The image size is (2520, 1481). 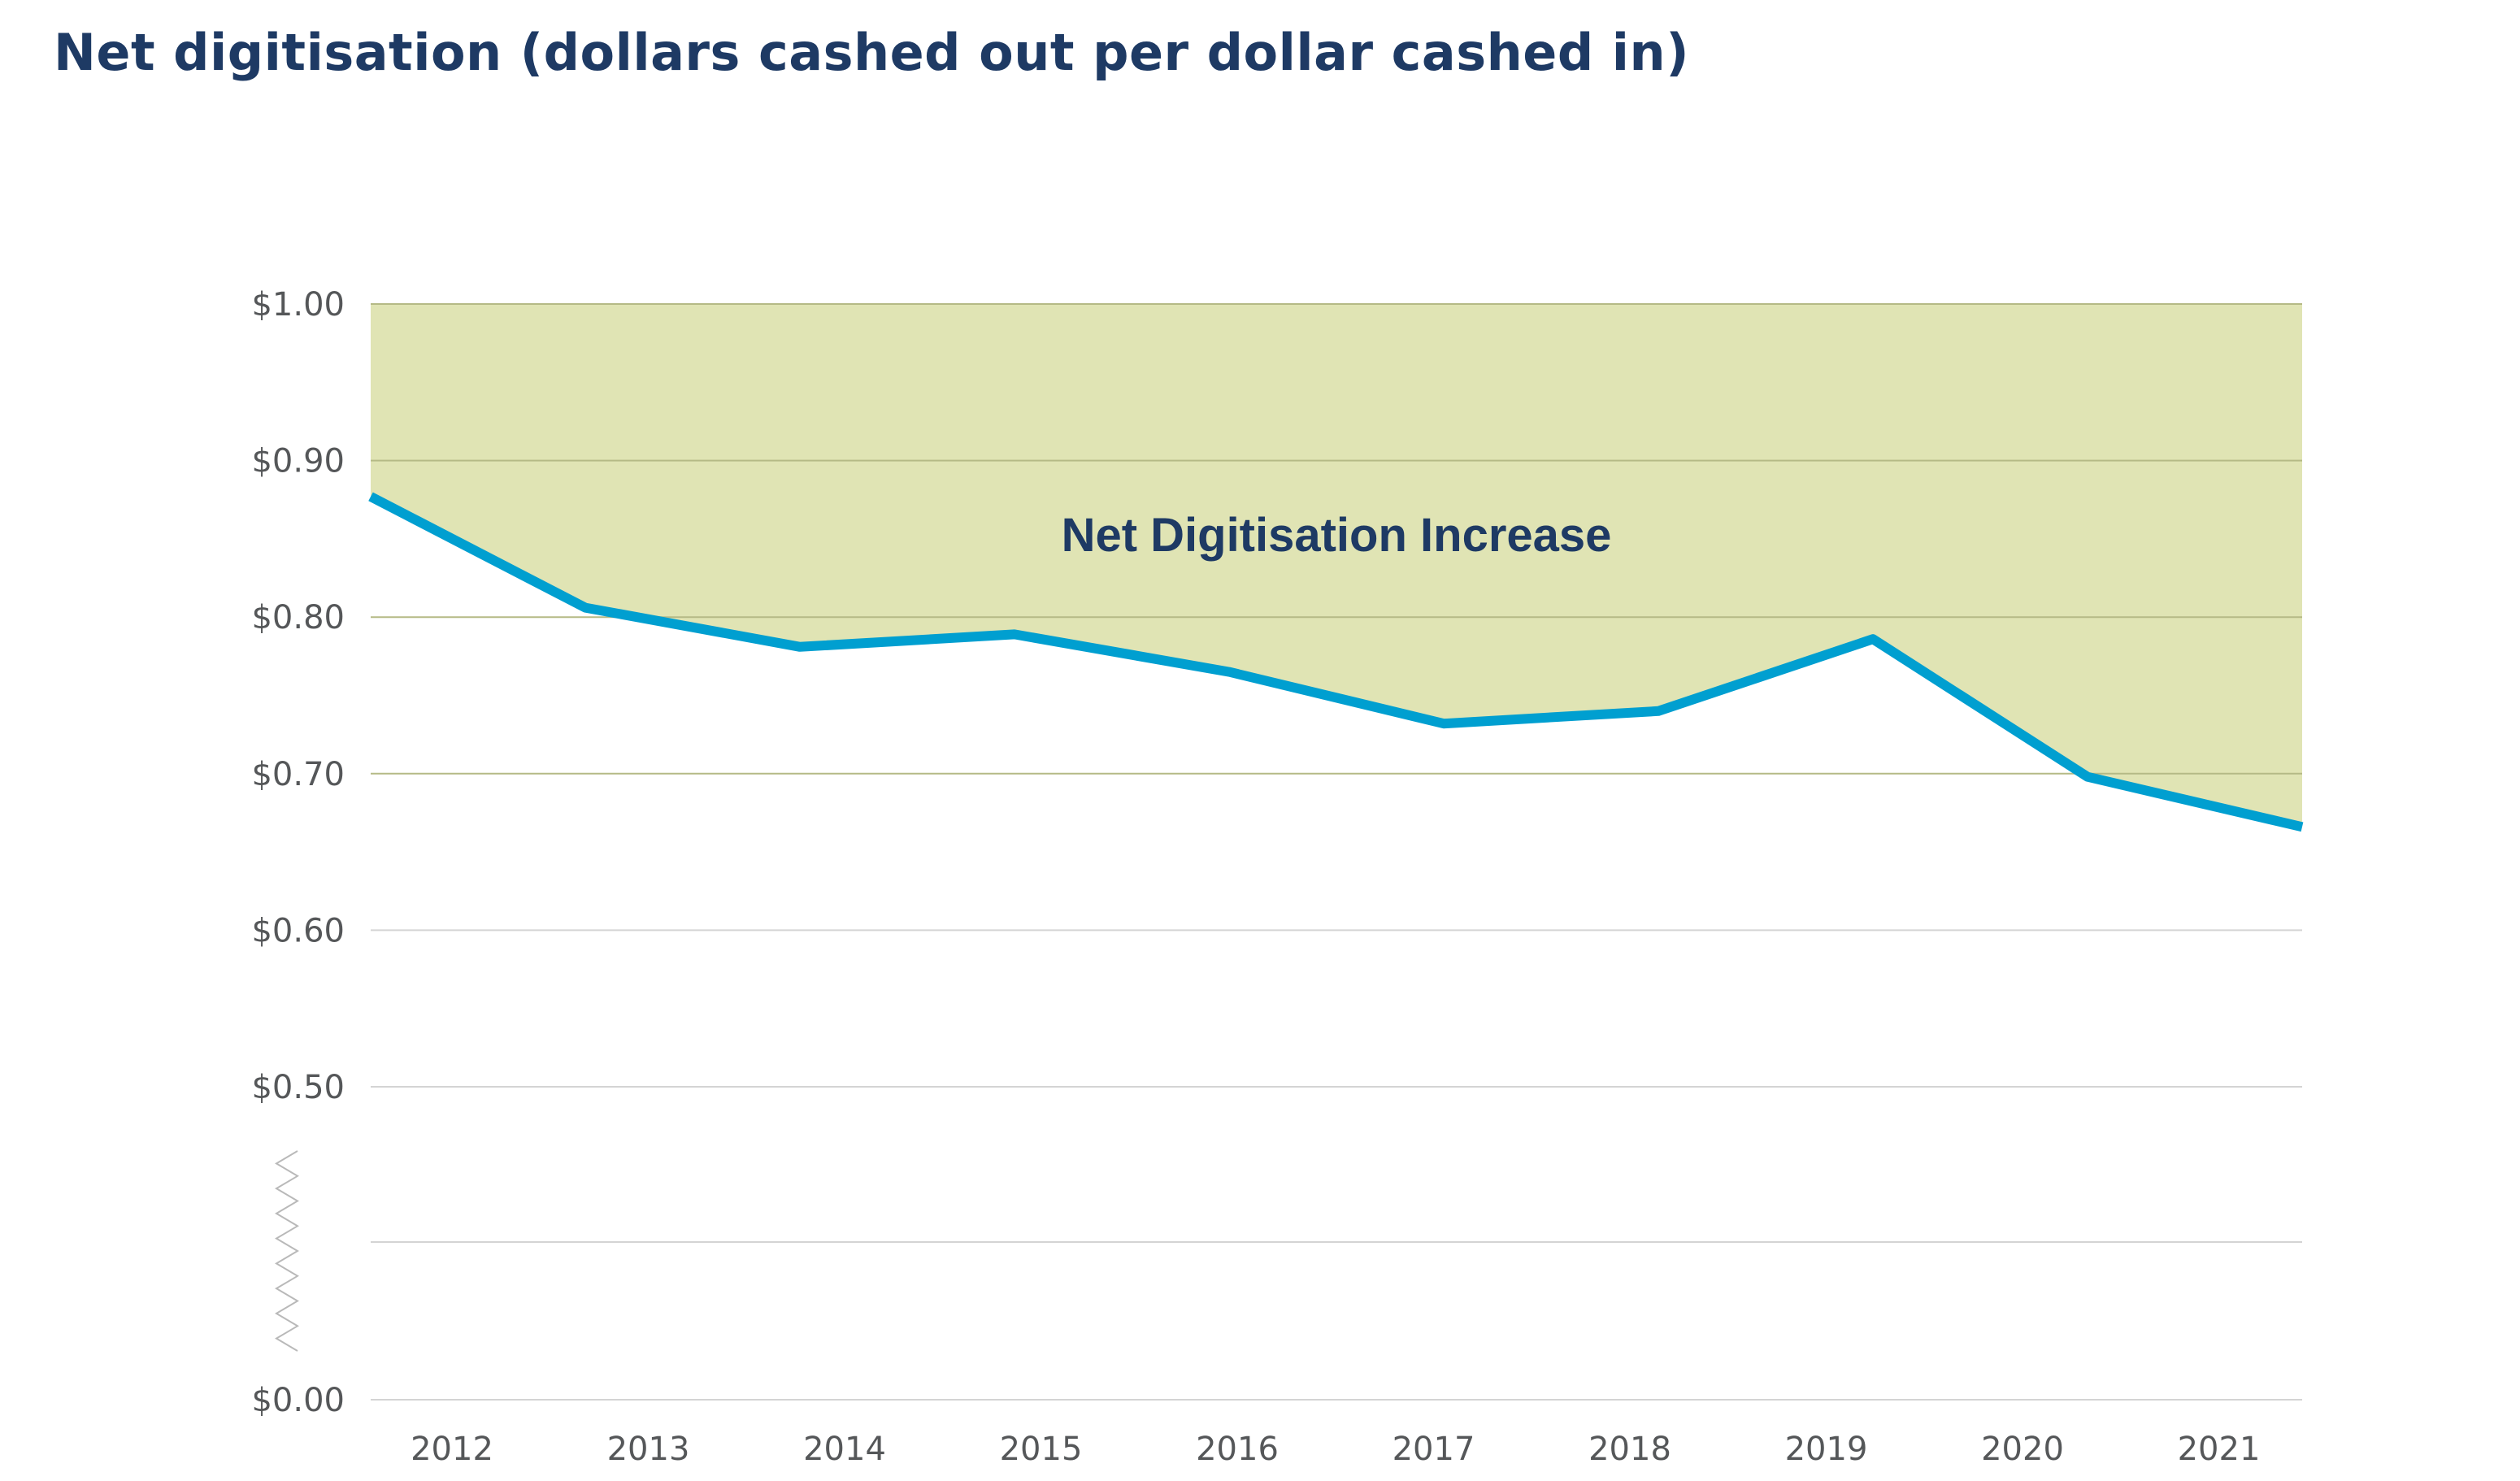 I want to click on y-tick-label: $0.80, so click(x=298, y=617).